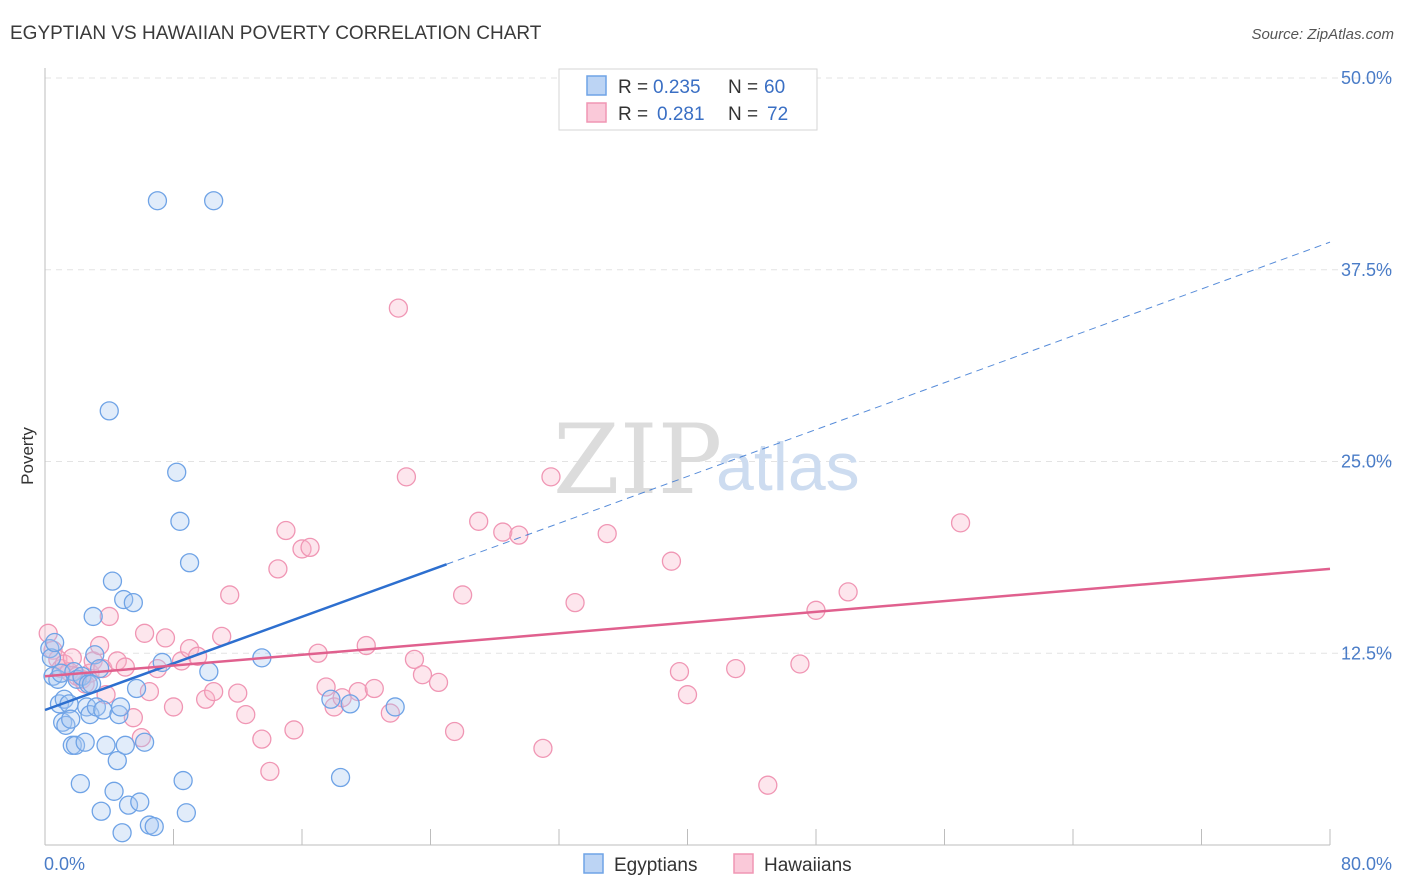  Describe the element at coordinates (743, 87) in the screenshot. I see `legend-n-label-egyptians: N =` at that location.